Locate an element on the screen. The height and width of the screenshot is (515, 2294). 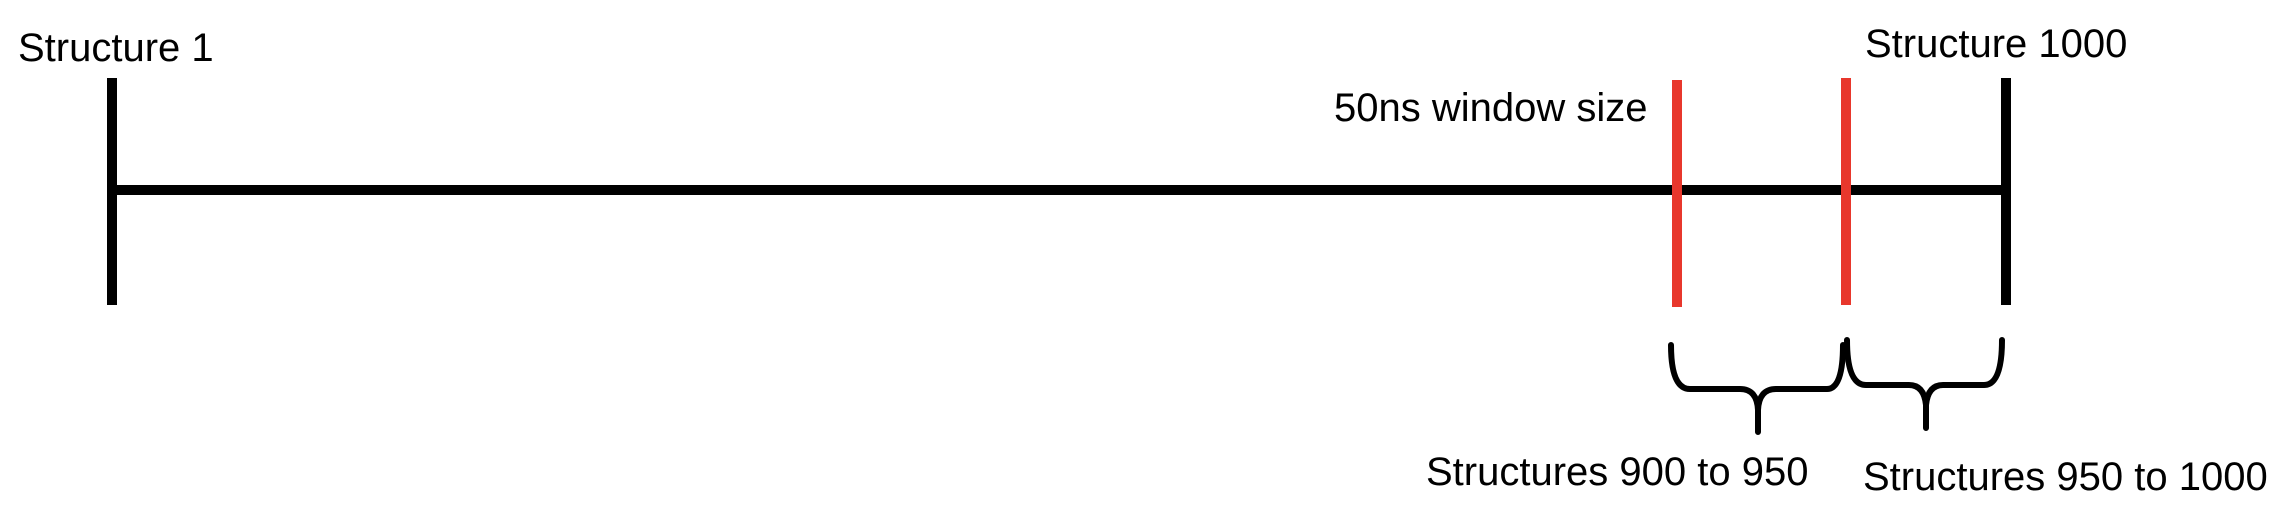
range-950-1000-label: Structures 950 to 1000 is located at coordinates (2065, 477).